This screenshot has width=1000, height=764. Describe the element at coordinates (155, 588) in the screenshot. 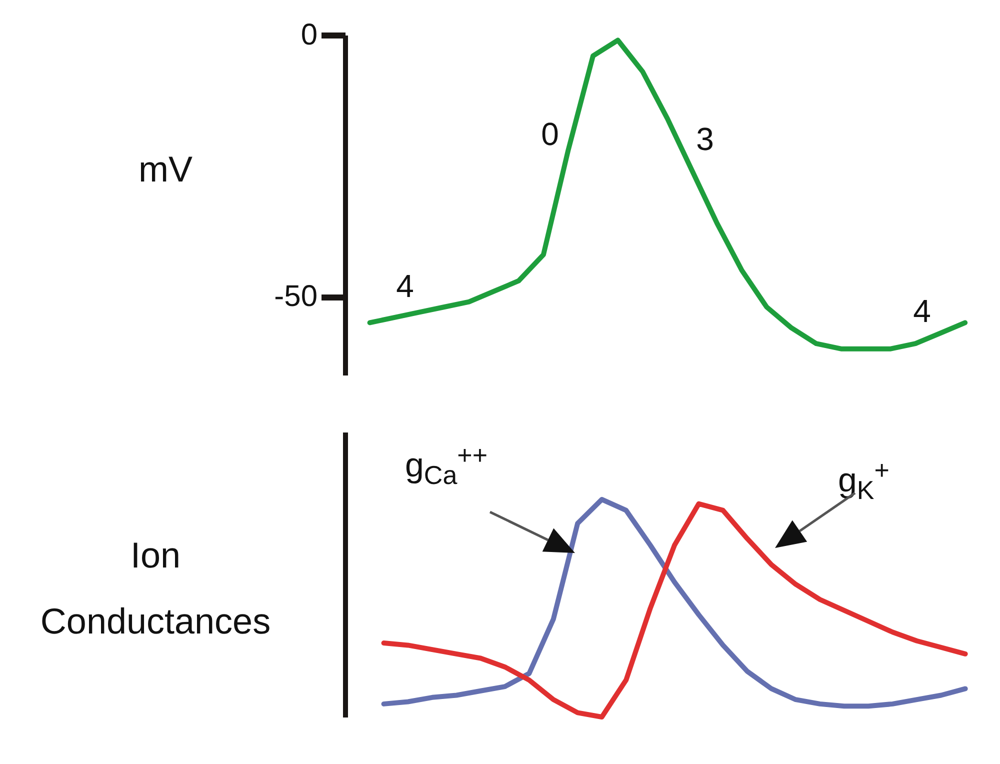

I see `y-axis-title: Ion Conductances` at that location.